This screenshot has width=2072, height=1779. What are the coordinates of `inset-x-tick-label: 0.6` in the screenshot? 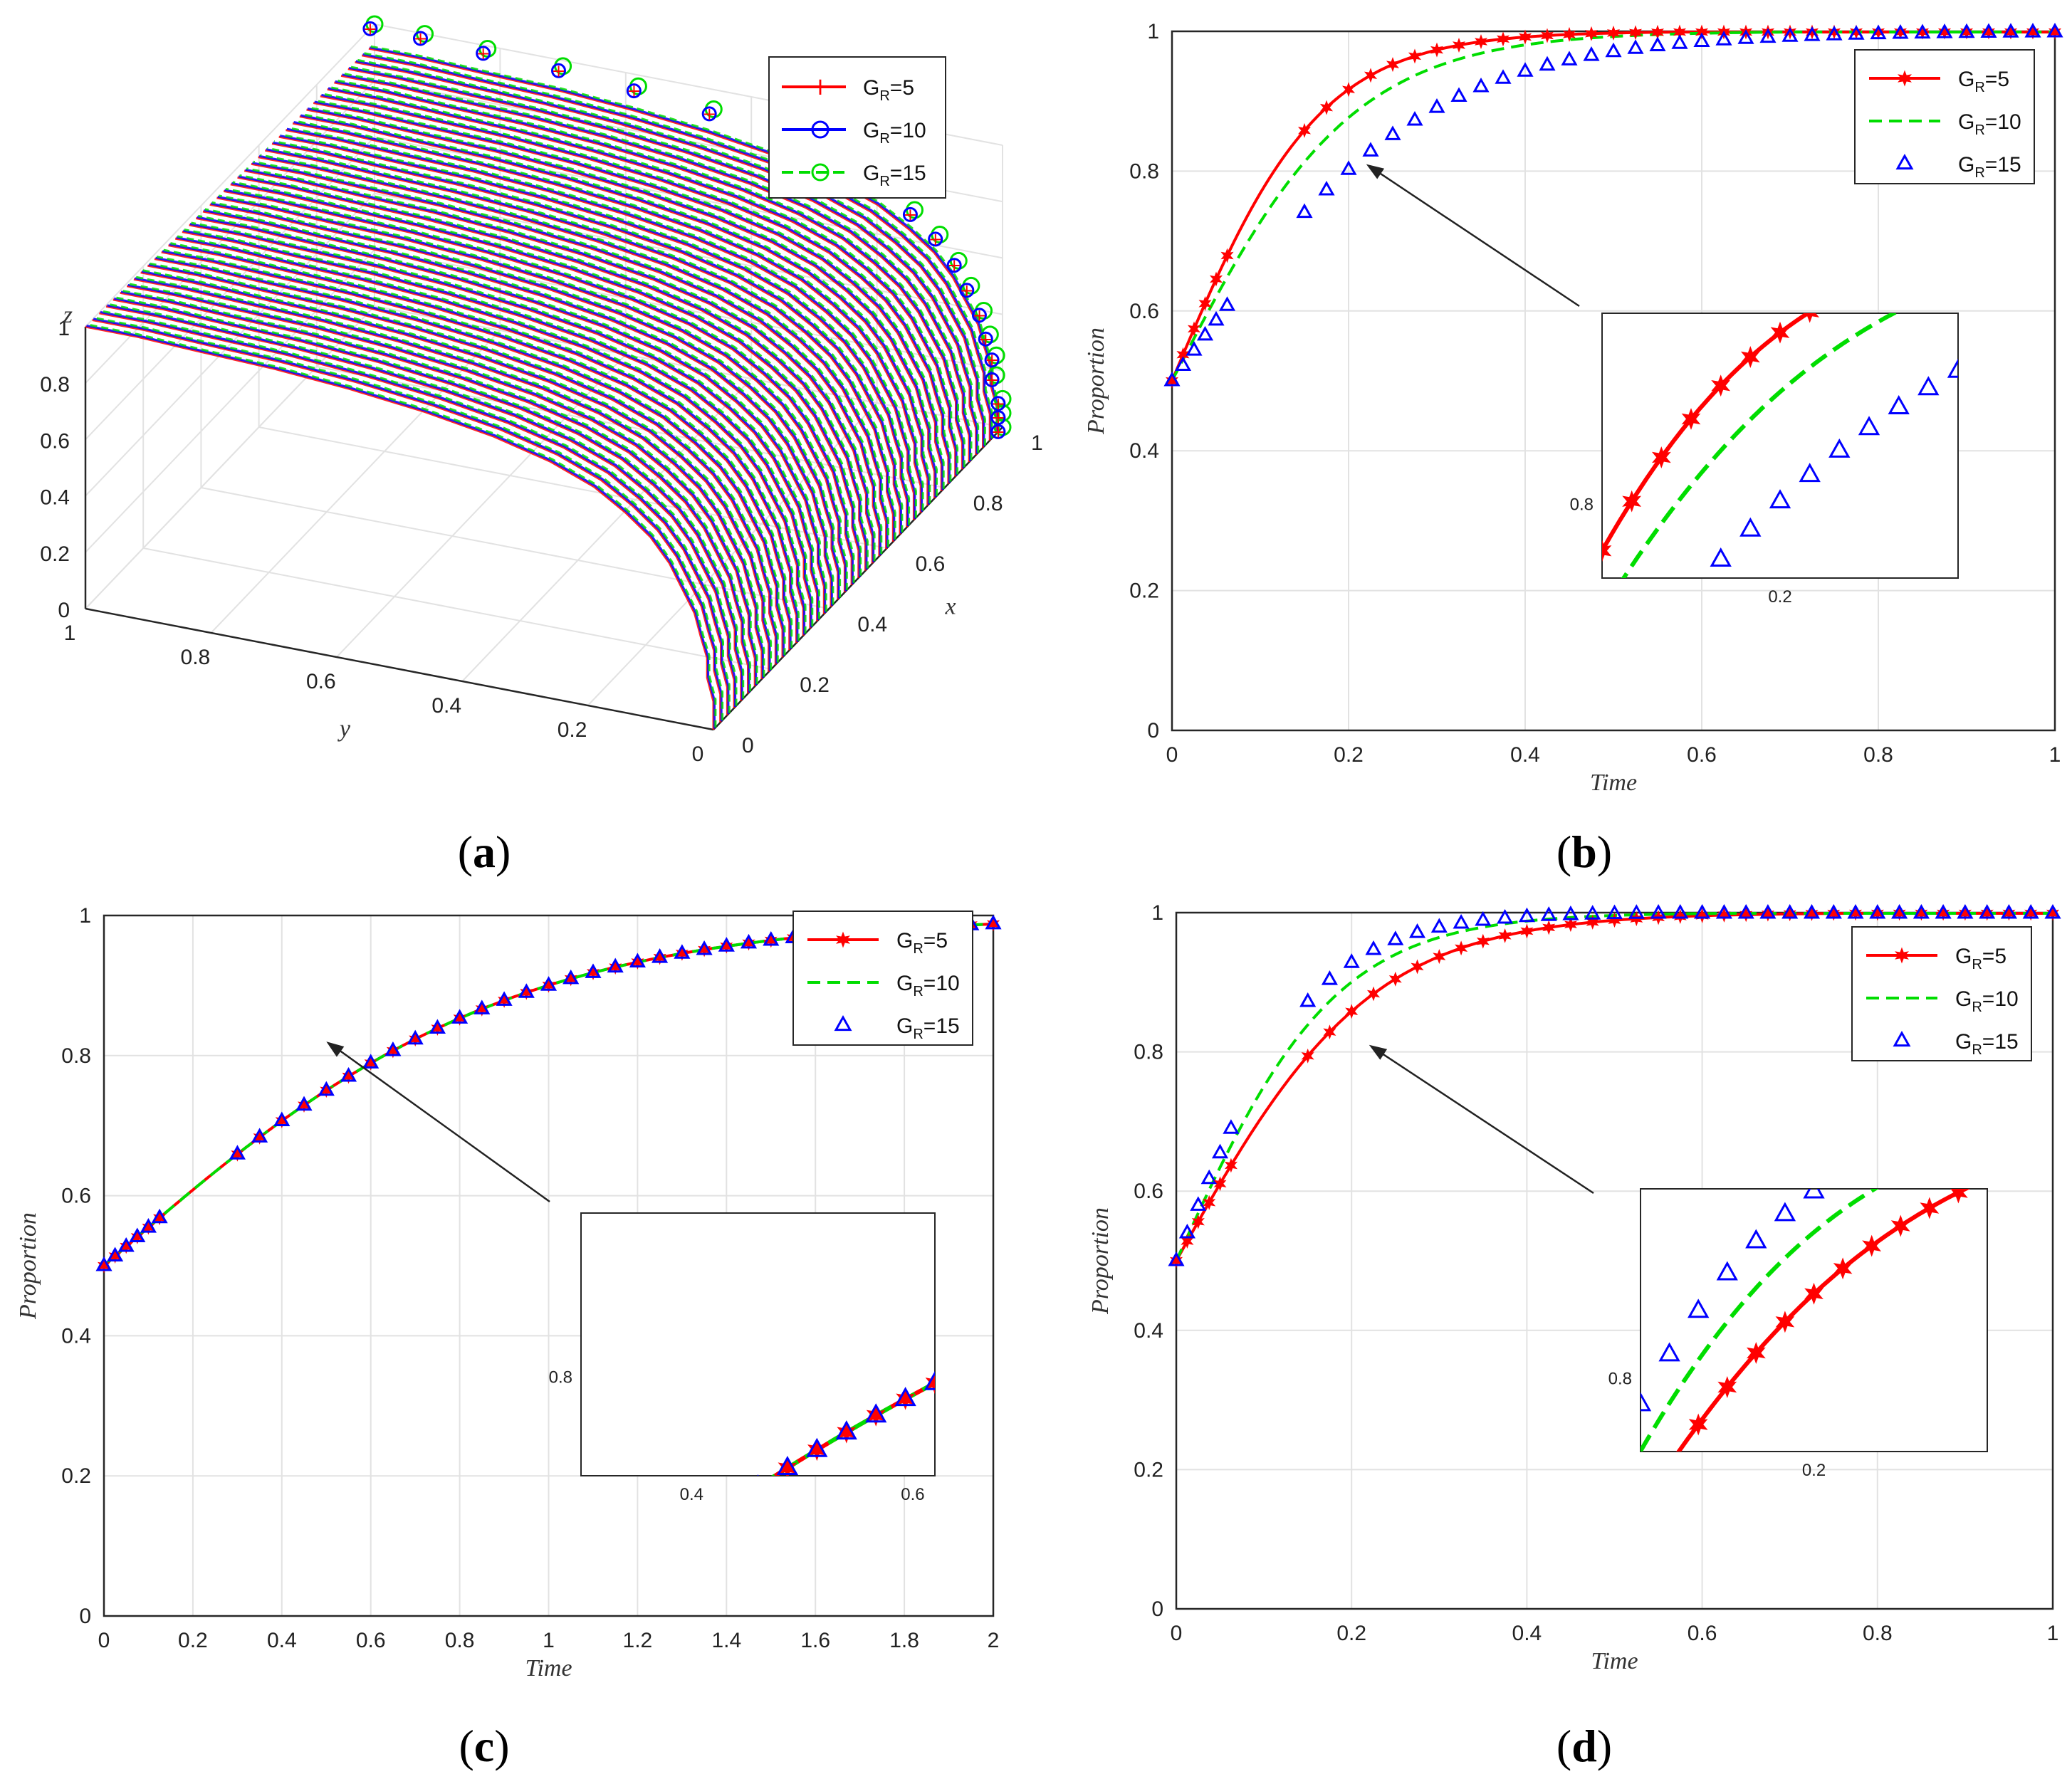 It's located at (912, 1494).